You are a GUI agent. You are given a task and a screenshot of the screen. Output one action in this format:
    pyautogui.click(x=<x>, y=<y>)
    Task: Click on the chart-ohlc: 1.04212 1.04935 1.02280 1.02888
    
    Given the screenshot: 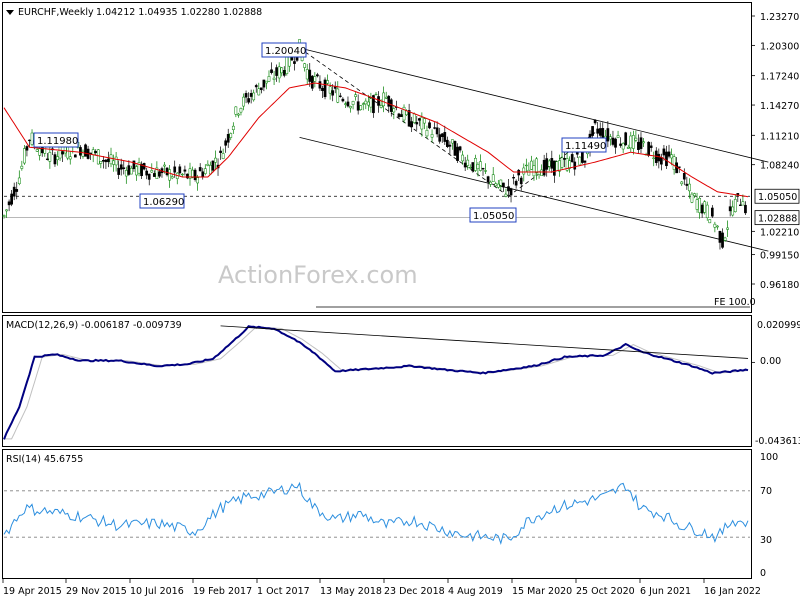 What is the action you would take?
    pyautogui.click(x=179, y=12)
    